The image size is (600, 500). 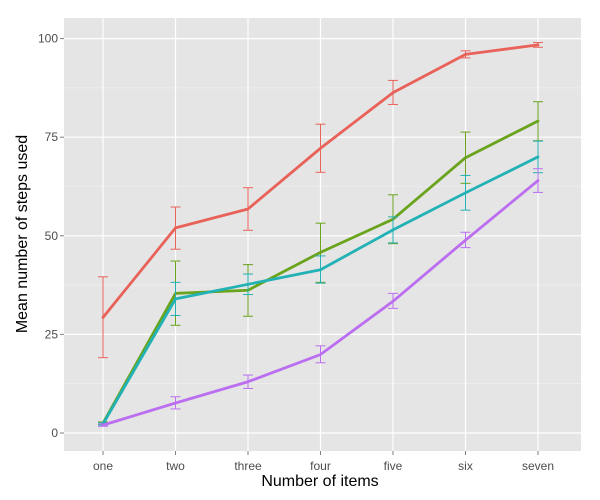 What do you see at coordinates (175, 466) in the screenshot?
I see `x-tick-label: two` at bounding box center [175, 466].